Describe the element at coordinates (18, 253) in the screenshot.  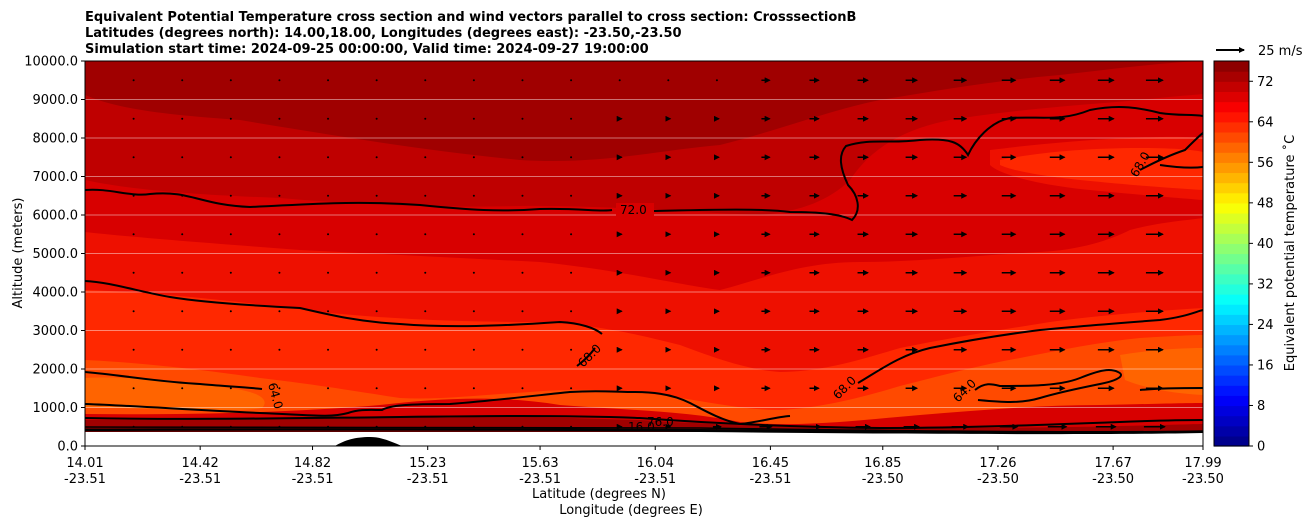
I see `y-axis-label: Altitude (meters)` at that location.